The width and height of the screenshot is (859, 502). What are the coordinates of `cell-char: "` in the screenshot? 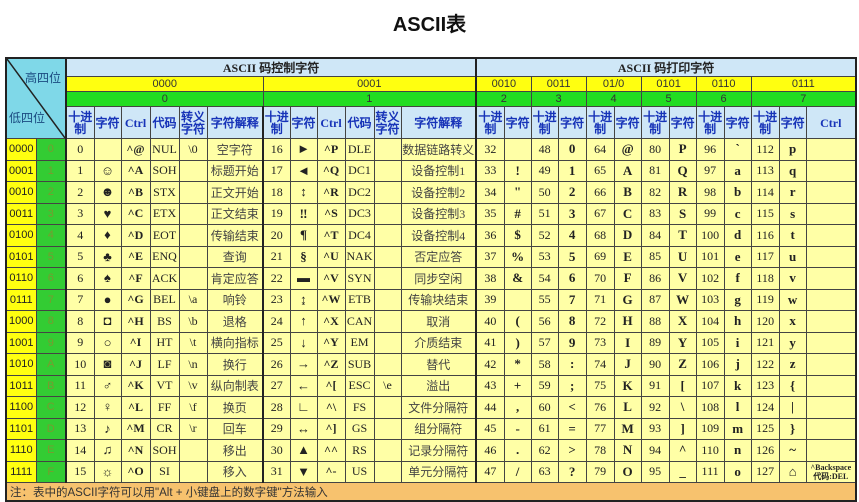 It's located at (517, 192).